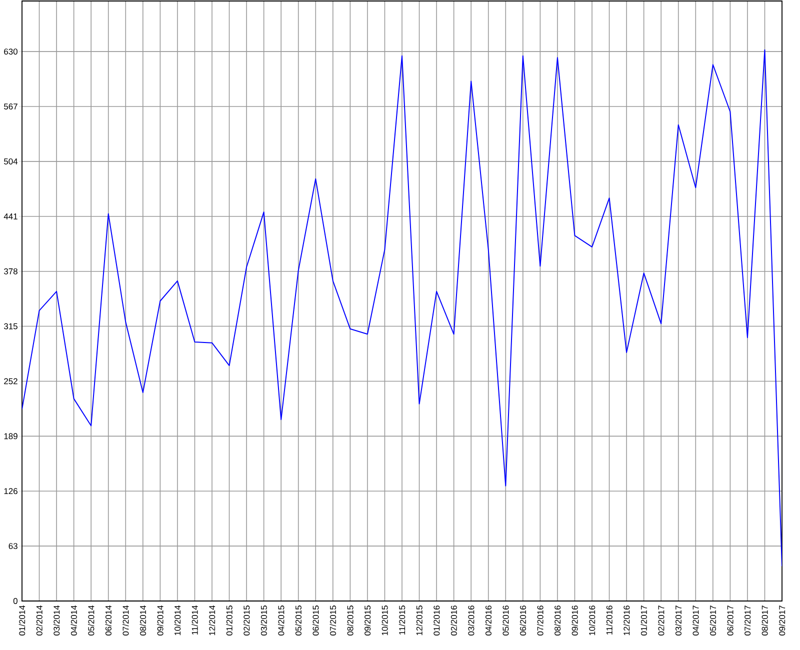 The image size is (800, 650). Describe the element at coordinates (782, 621) in the screenshot. I see `x-tick-label: 09/2017` at that location.